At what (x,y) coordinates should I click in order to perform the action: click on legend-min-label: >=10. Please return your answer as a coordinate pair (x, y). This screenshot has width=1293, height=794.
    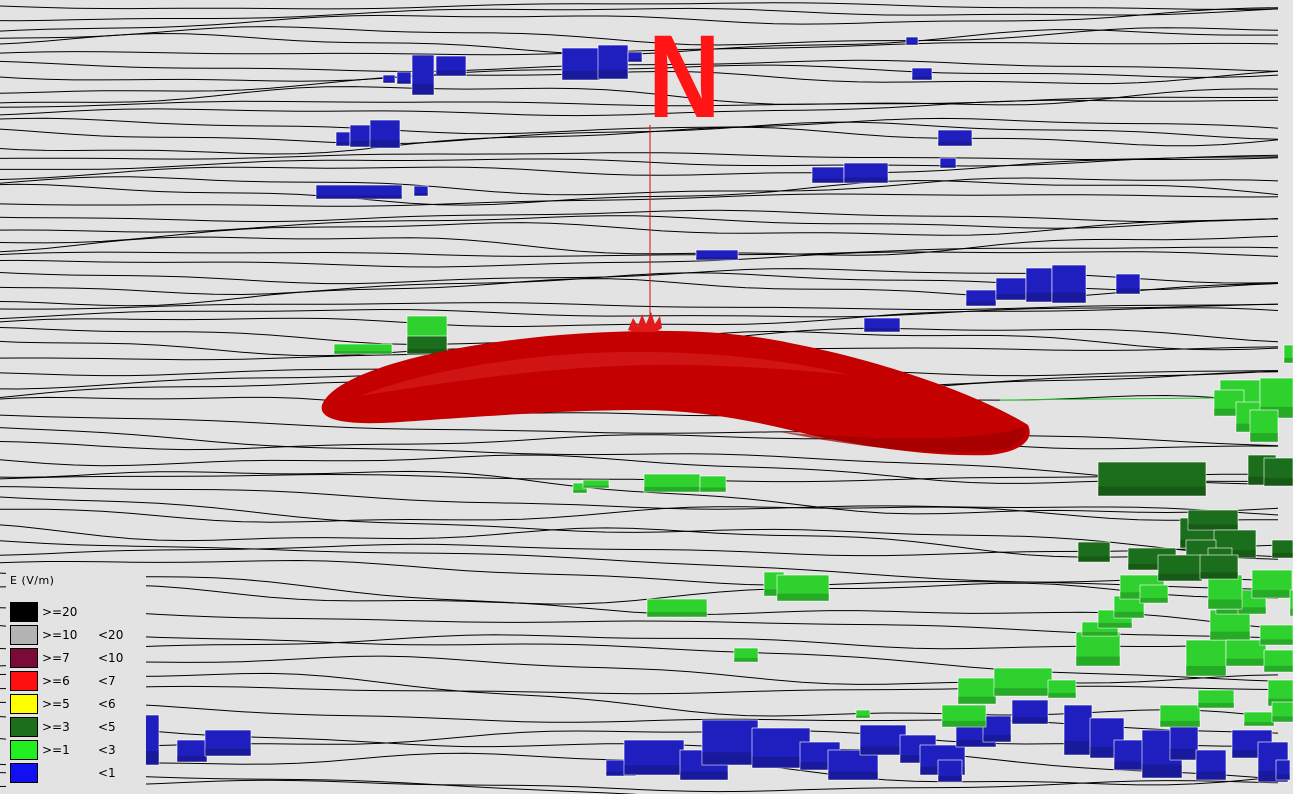
    Looking at the image, I should click on (60, 635).